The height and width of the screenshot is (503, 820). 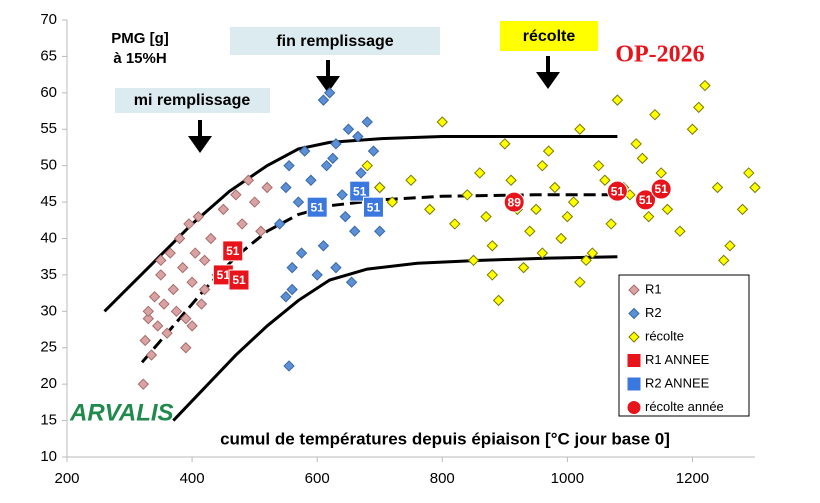 What do you see at coordinates (48, 456) in the screenshot?
I see `y-tick-label: 10` at bounding box center [48, 456].